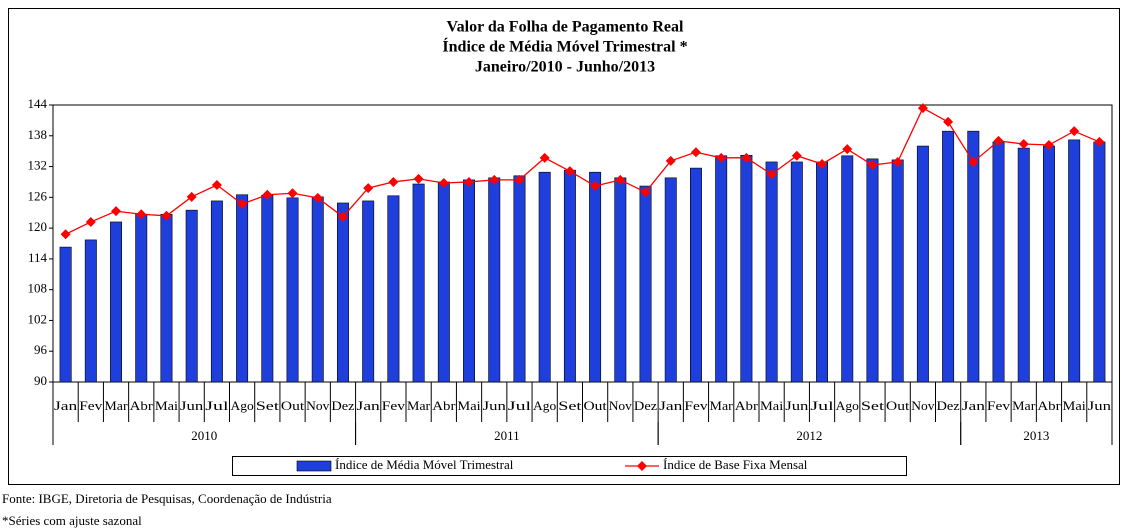 Image resolution: width=1128 pixels, height=531 pixels. I want to click on x-tick-label: Set, so click(268, 405).